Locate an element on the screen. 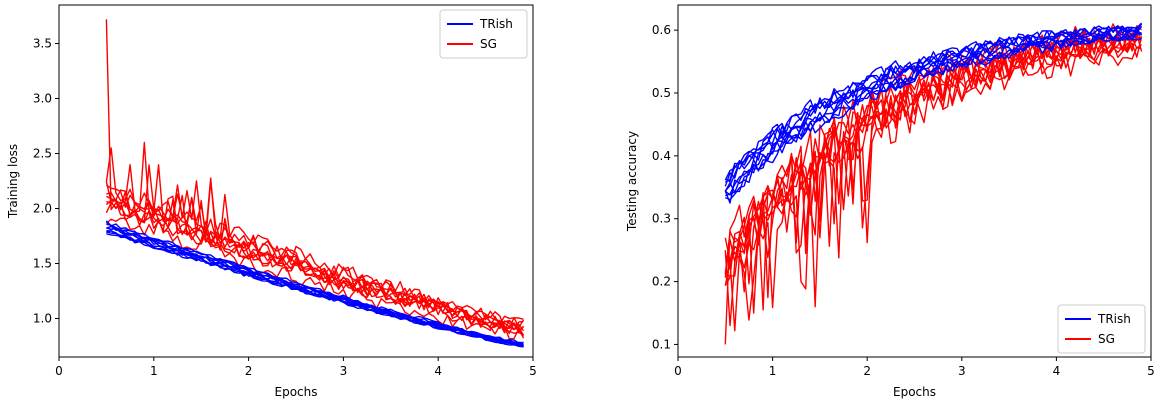 The width and height of the screenshot is (1156, 399). y-tick-label: 1.5 is located at coordinates (42, 264).